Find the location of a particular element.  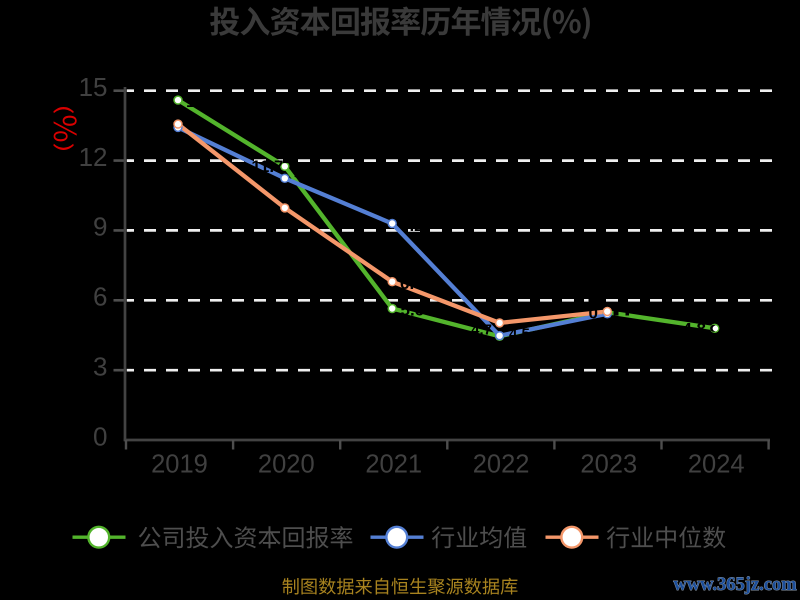

svg-text: 2019 is located at coordinates (179, 465).